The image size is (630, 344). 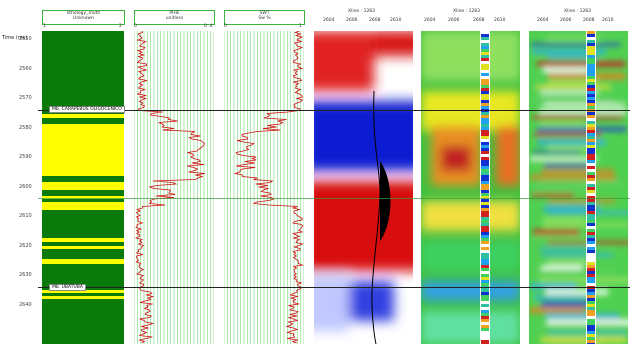 What do you see at coordinates (264, 187) in the screenshot?
I see `swt-track` at bounding box center [264, 187].